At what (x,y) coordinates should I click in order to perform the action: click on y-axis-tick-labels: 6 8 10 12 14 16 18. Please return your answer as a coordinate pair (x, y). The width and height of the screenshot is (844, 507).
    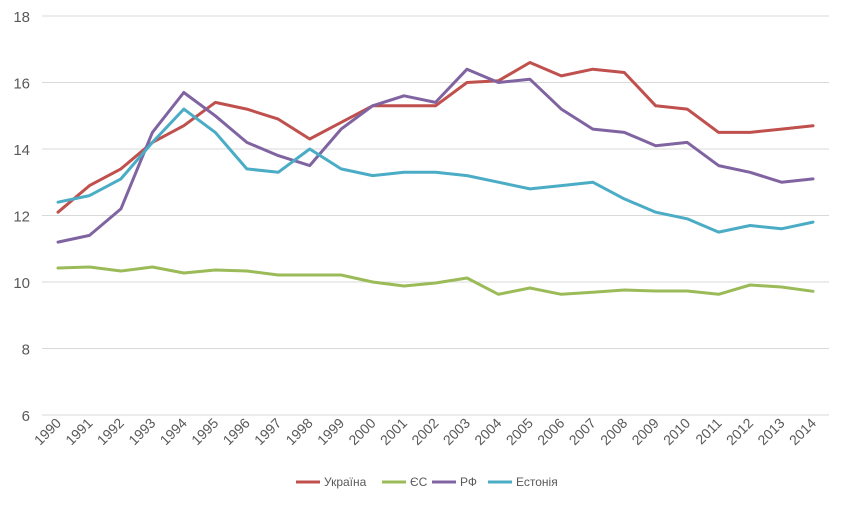
    Looking at the image, I should click on (21, 217).